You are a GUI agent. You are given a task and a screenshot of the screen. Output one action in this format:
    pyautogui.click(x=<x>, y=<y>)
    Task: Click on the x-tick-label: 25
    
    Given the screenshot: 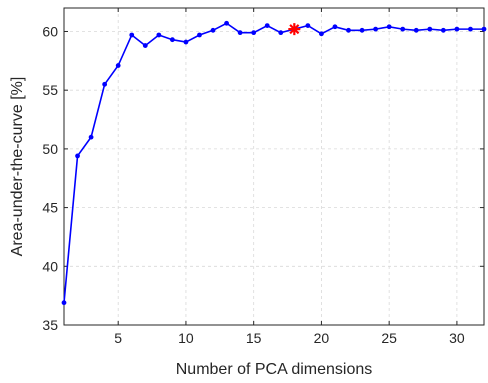 What is the action you would take?
    pyautogui.click(x=389, y=338)
    